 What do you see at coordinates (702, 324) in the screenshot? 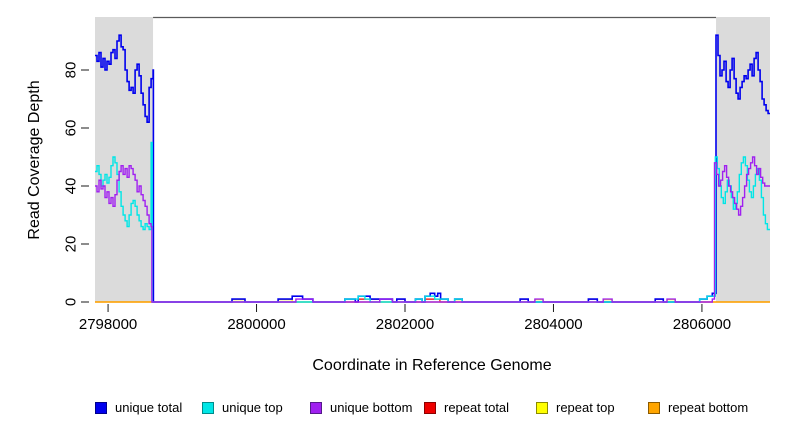
I see `x-tick-label: 2806000` at bounding box center [702, 324].